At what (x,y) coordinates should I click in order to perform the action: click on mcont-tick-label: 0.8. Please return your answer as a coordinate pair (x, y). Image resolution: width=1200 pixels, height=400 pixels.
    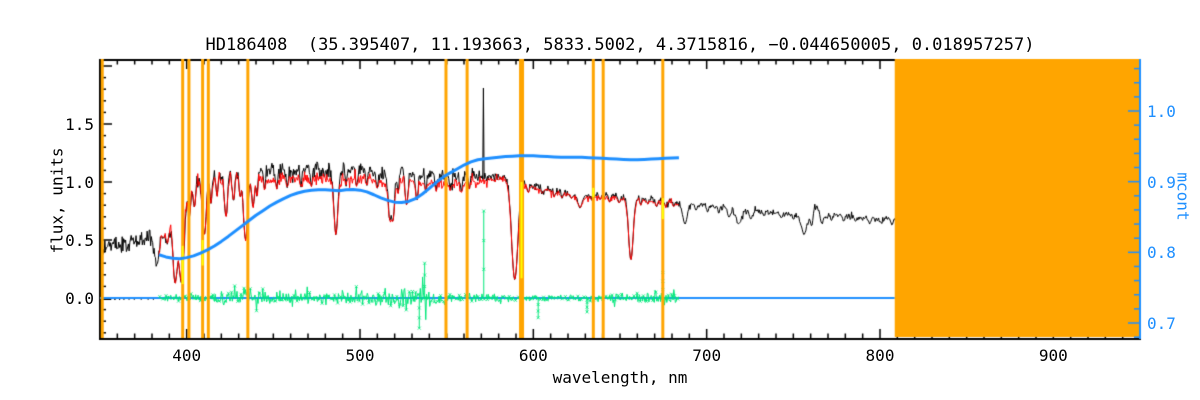
    Looking at the image, I should click on (1161, 253).